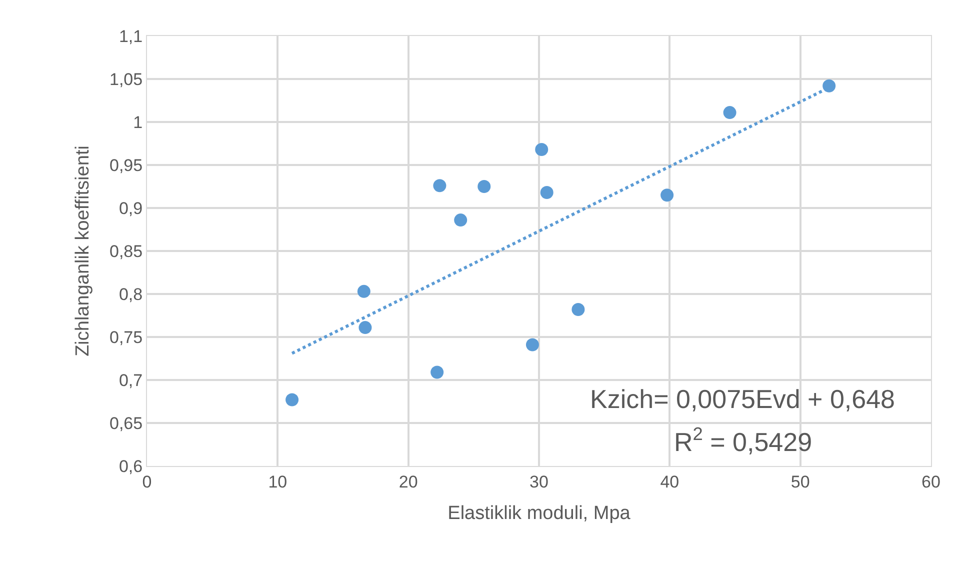 The width and height of the screenshot is (956, 580). What do you see at coordinates (138, 122) in the screenshot?
I see `y-tick-label: 1` at bounding box center [138, 122].